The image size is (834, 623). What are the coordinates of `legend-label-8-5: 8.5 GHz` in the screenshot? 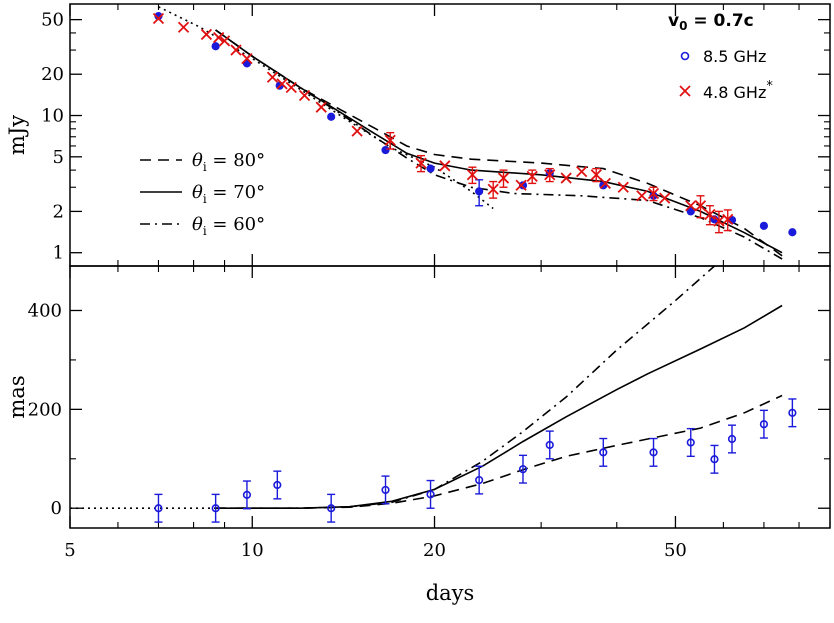 It's located at (734, 56).